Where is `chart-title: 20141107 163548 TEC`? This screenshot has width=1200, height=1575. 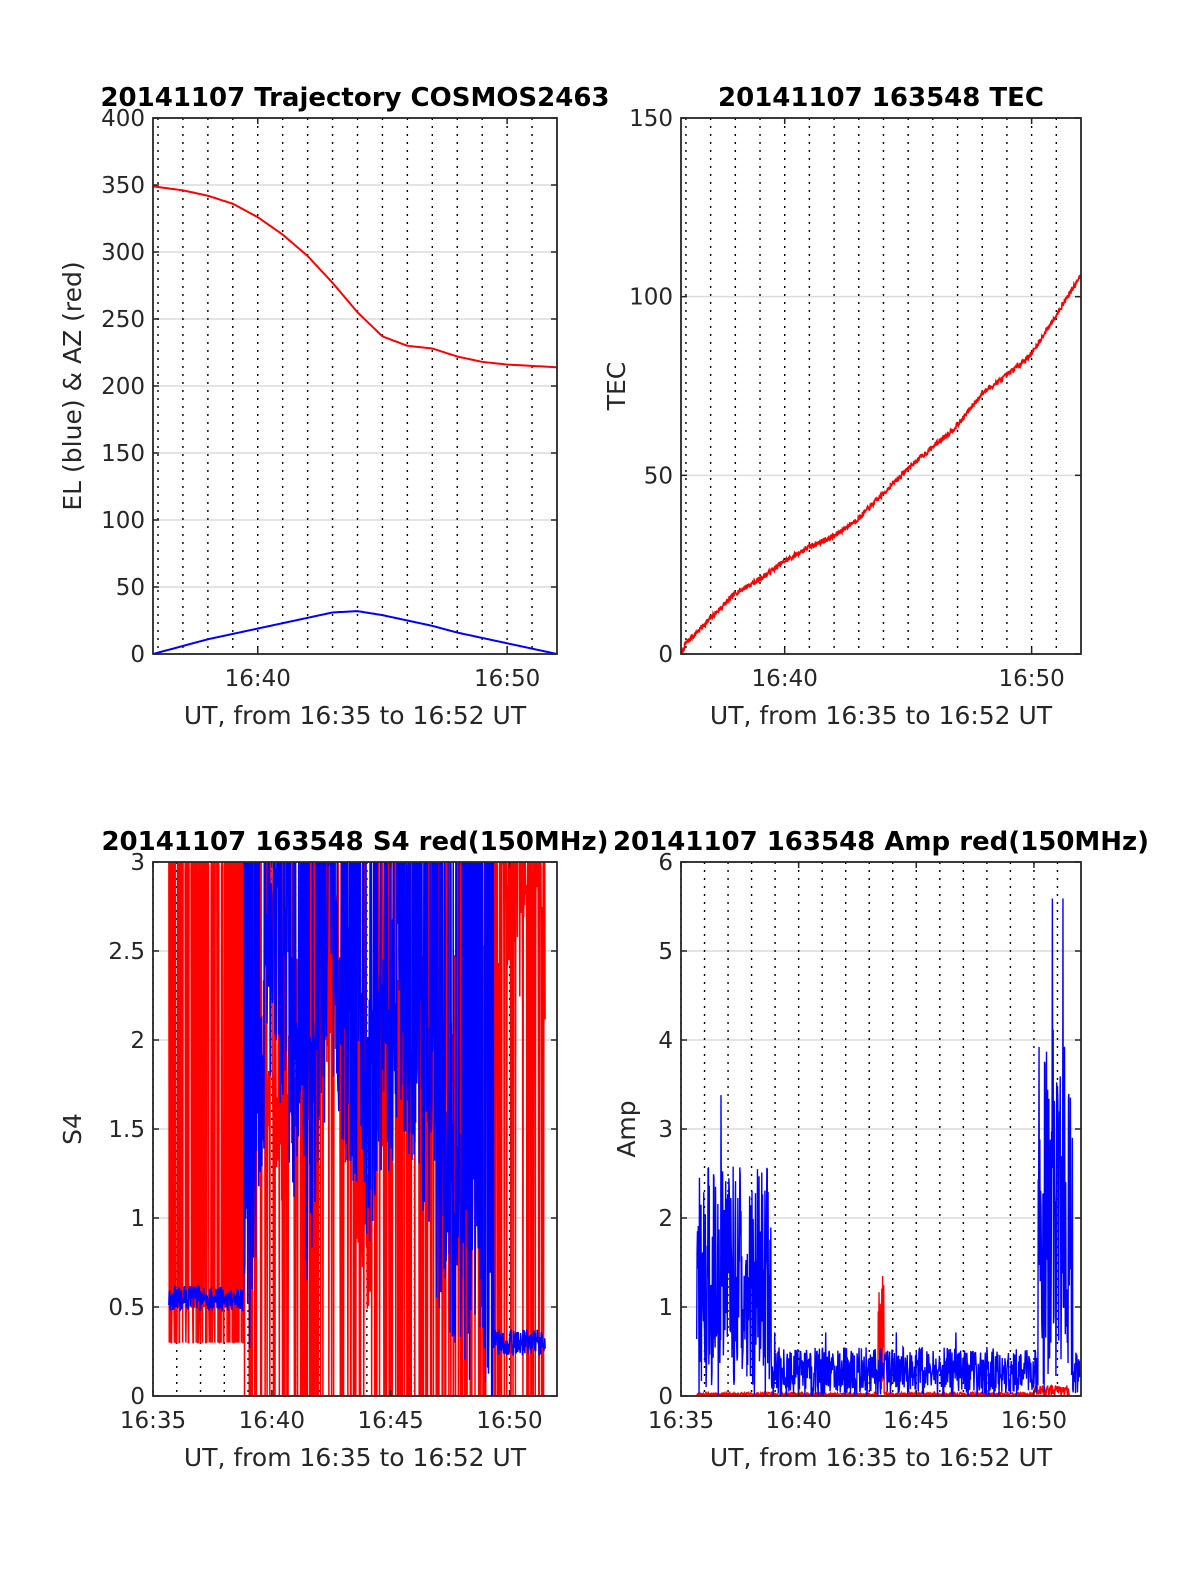
chart-title: 20141107 163548 TEC is located at coordinates (881, 98).